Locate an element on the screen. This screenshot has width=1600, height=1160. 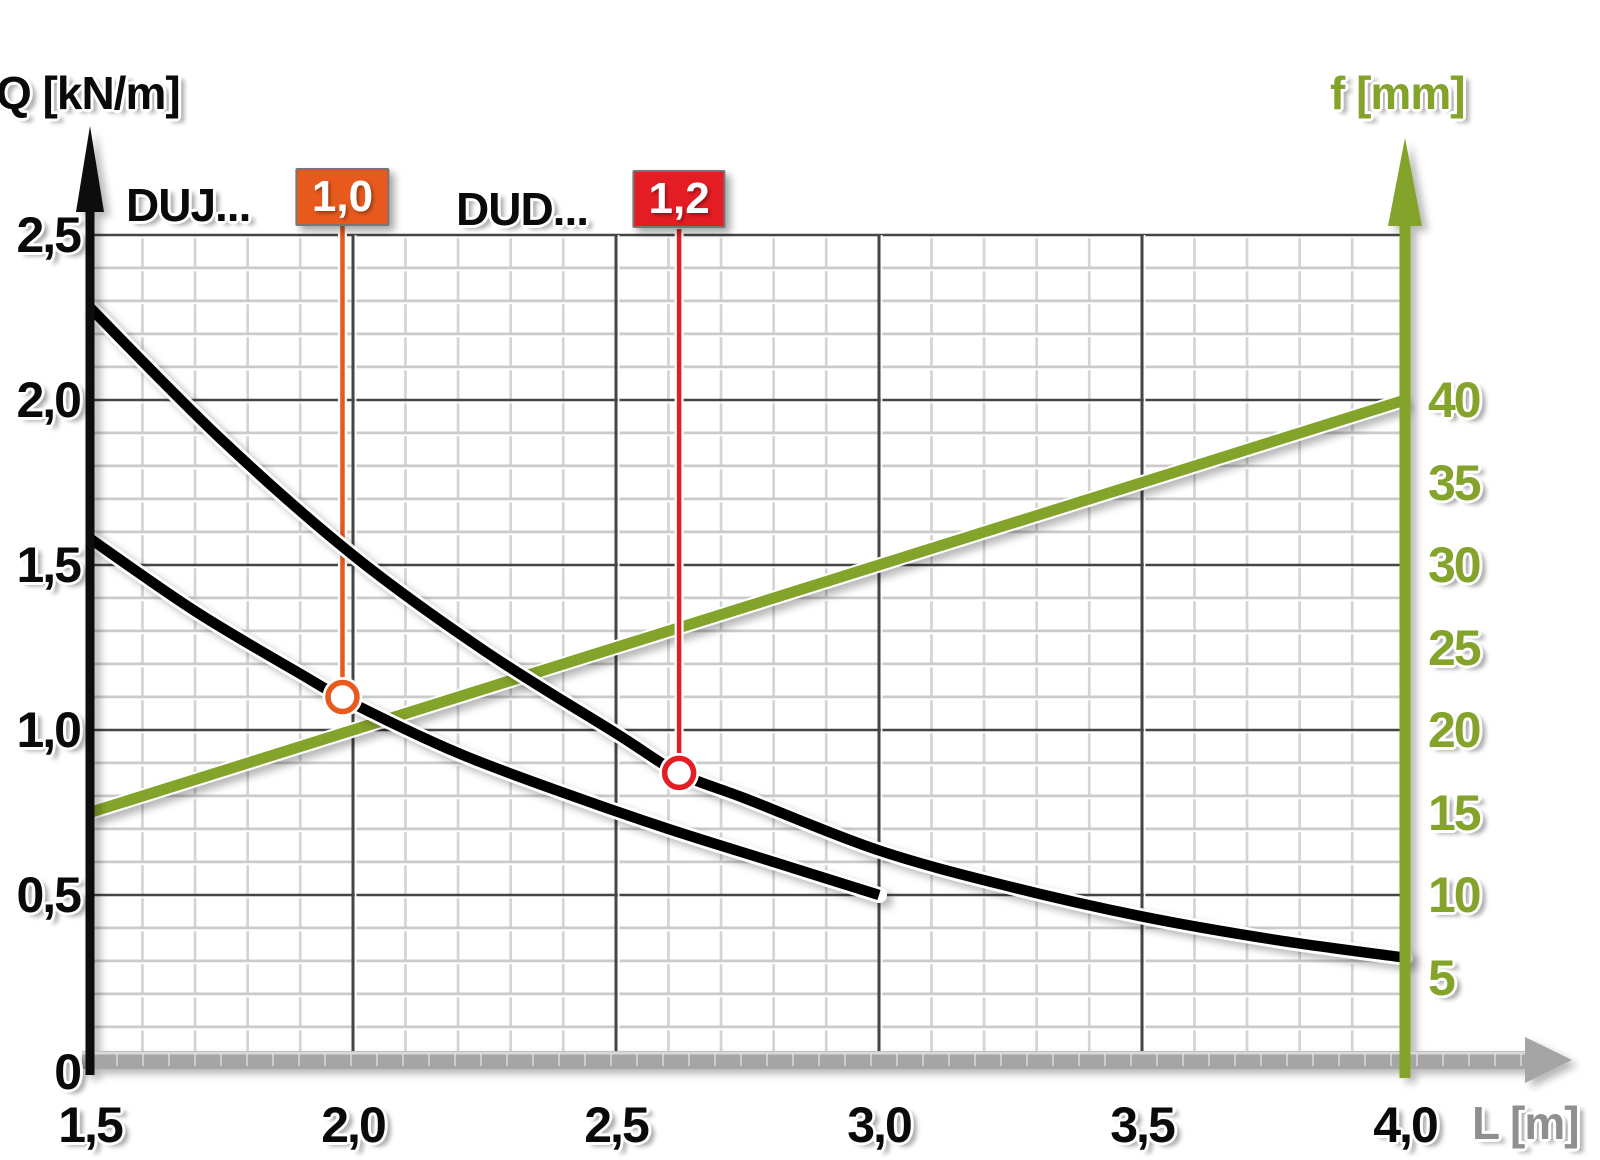
q-axis-arrow is located at coordinates (90, 169).